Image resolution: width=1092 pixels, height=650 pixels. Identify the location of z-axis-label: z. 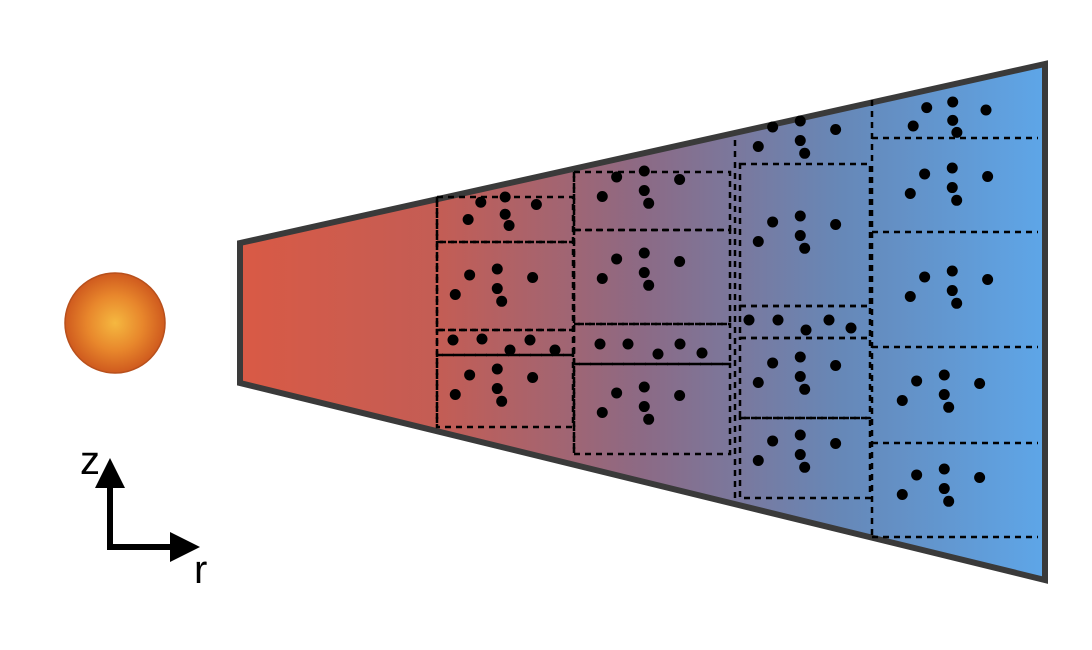
(90, 461).